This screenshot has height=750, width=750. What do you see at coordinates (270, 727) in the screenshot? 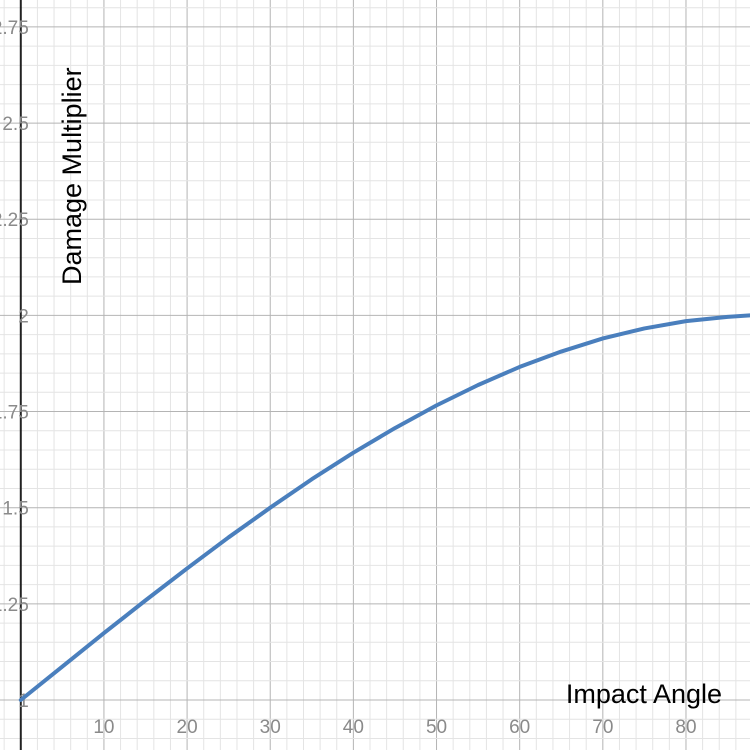
I see `x-tick-label: 30` at bounding box center [270, 727].